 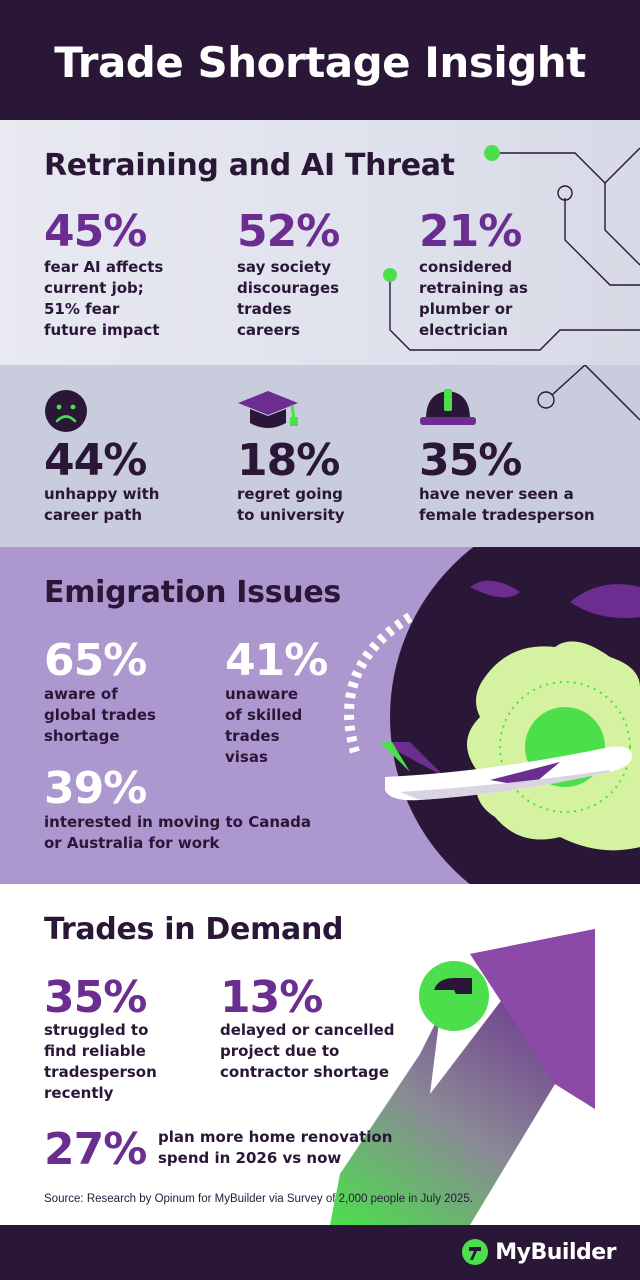 I want to click on demand-heading: Trades in Demand, so click(x=194, y=929).